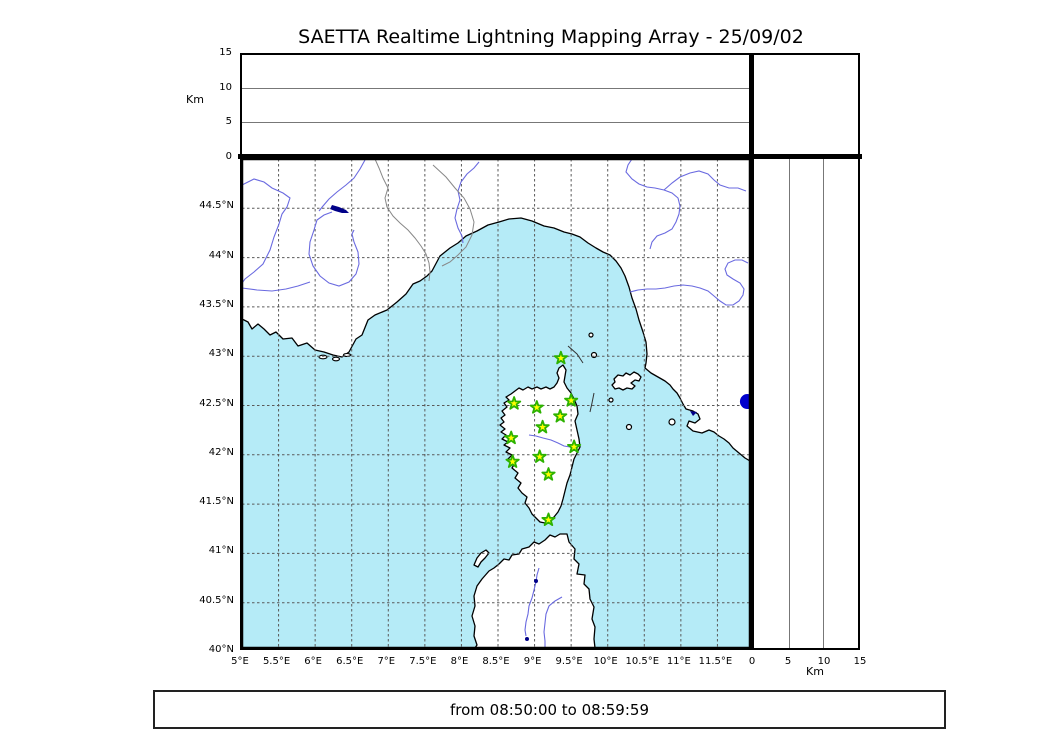 The width and height of the screenshot is (1050, 750). What do you see at coordinates (752, 661) in the screenshot?
I see `right-panel-xtick-0: 0` at bounding box center [752, 661].